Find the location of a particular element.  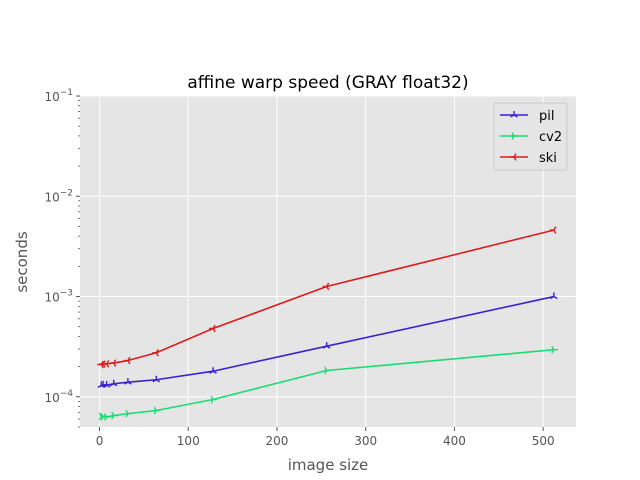

x-tick-label: 100 is located at coordinates (188, 441).